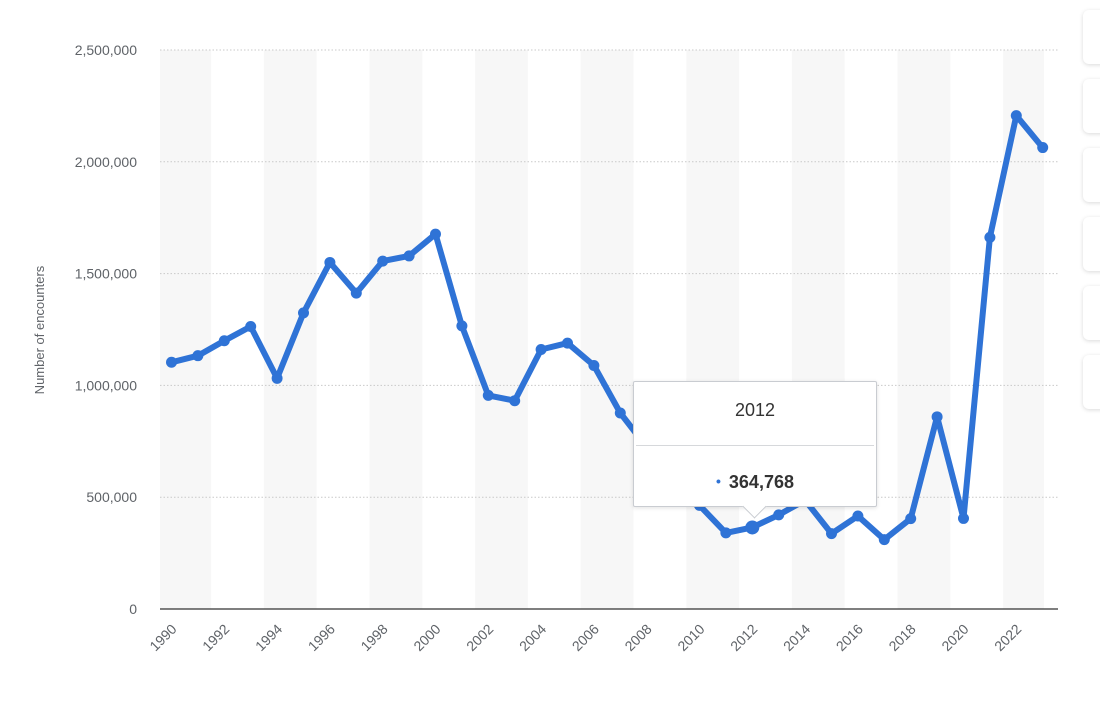 This screenshot has height=715, width=1100. Describe the element at coordinates (321, 637) in the screenshot. I see `x-tick-label: 1996` at that location.